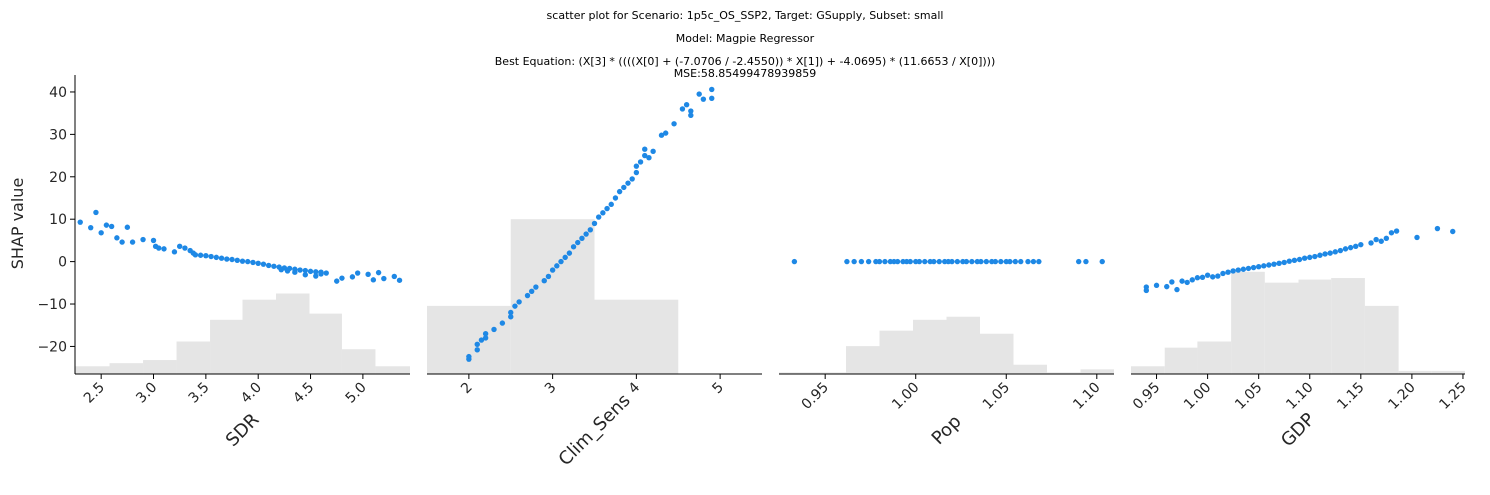  Describe the element at coordinates (58, 93) in the screenshot. I see `y-tick-label-7: 40` at that location.